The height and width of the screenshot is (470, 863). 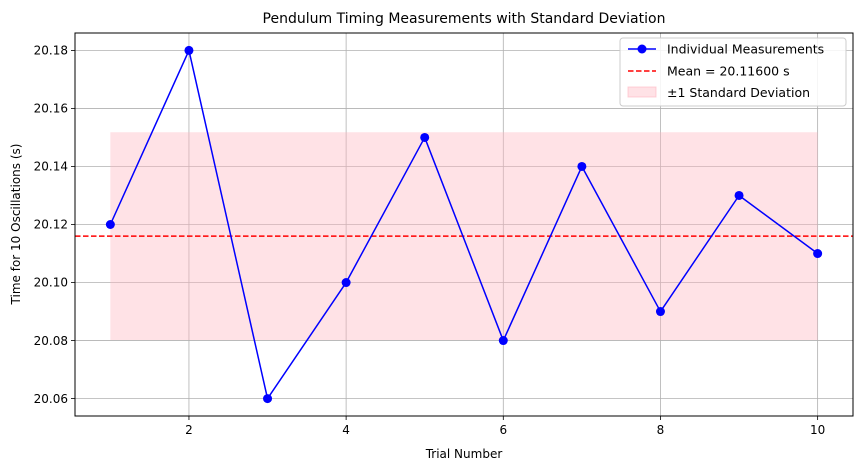 What do you see at coordinates (817, 430) in the screenshot?
I see `x-tick-label: 10` at bounding box center [817, 430].